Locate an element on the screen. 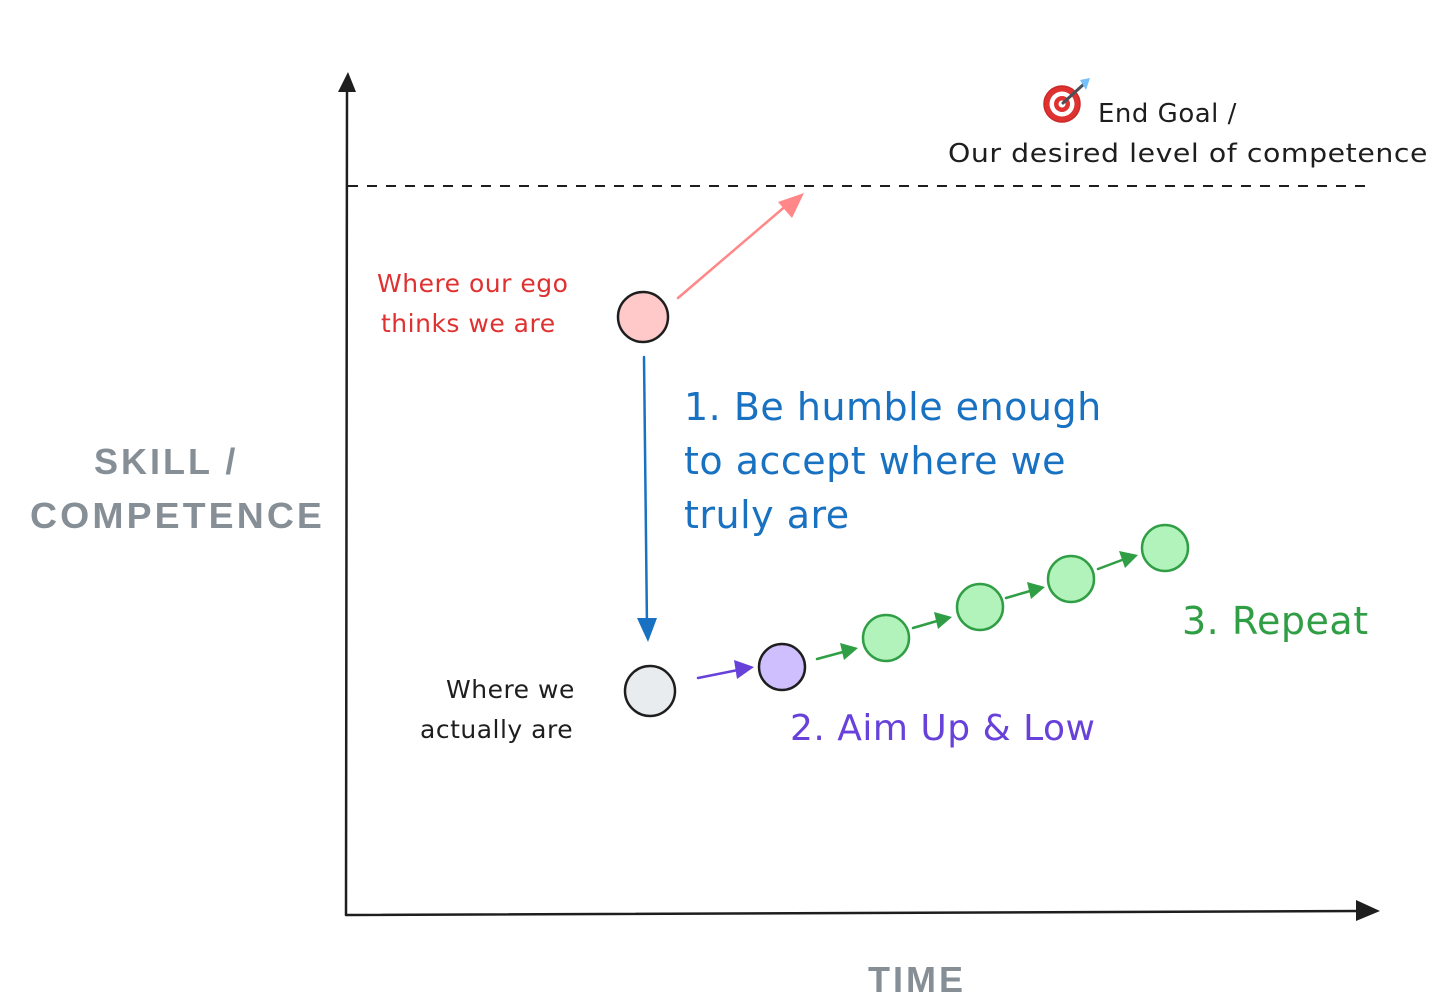 The width and height of the screenshot is (1456, 1008). aim-arrow is located at coordinates (725, 670).